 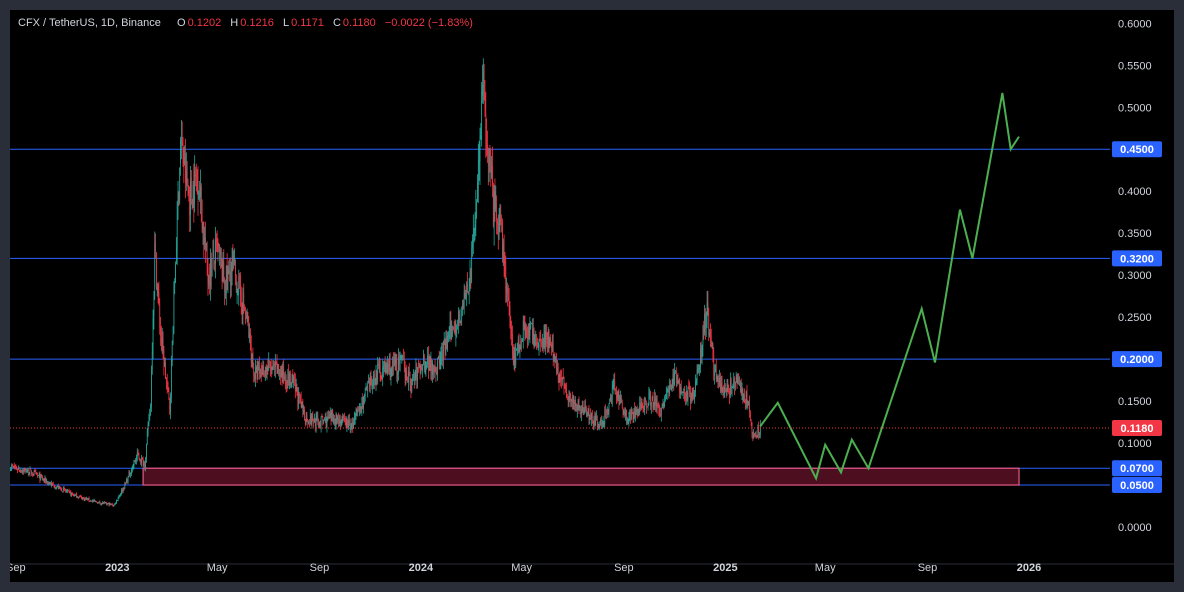 What do you see at coordinates (89, 23) in the screenshot?
I see `symbol-label: CFX / TetherUS, 1D, Binance` at bounding box center [89, 23].